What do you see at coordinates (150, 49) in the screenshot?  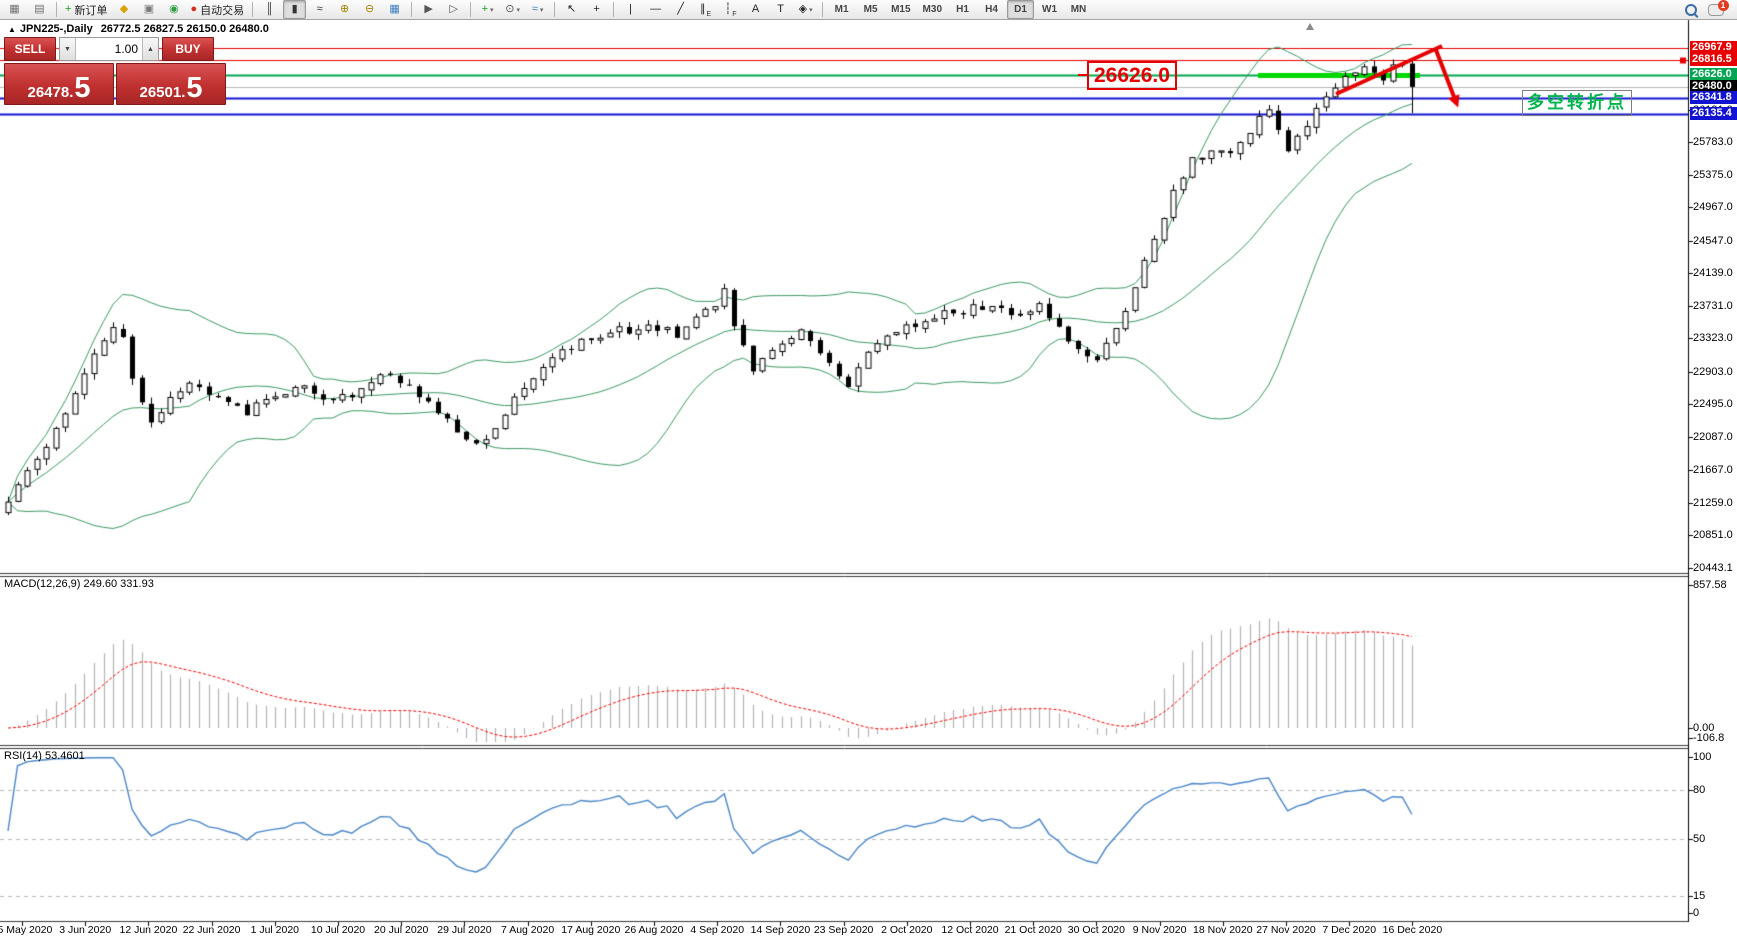 I see `volume-increase-icon: ▲` at bounding box center [150, 49].